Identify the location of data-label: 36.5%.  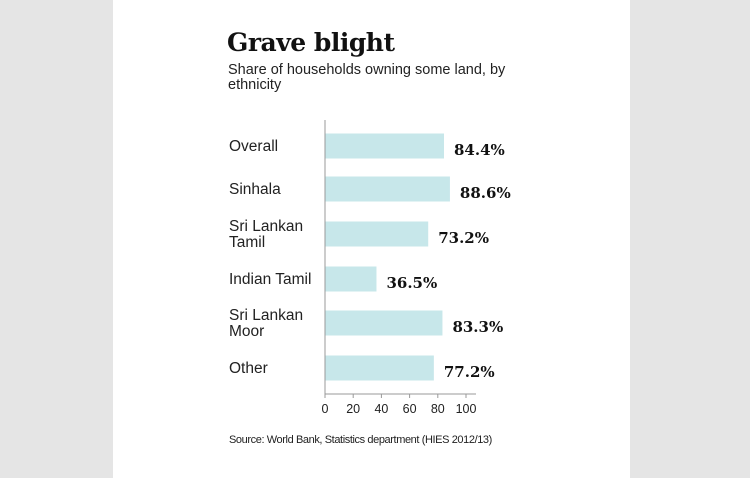
(411, 283).